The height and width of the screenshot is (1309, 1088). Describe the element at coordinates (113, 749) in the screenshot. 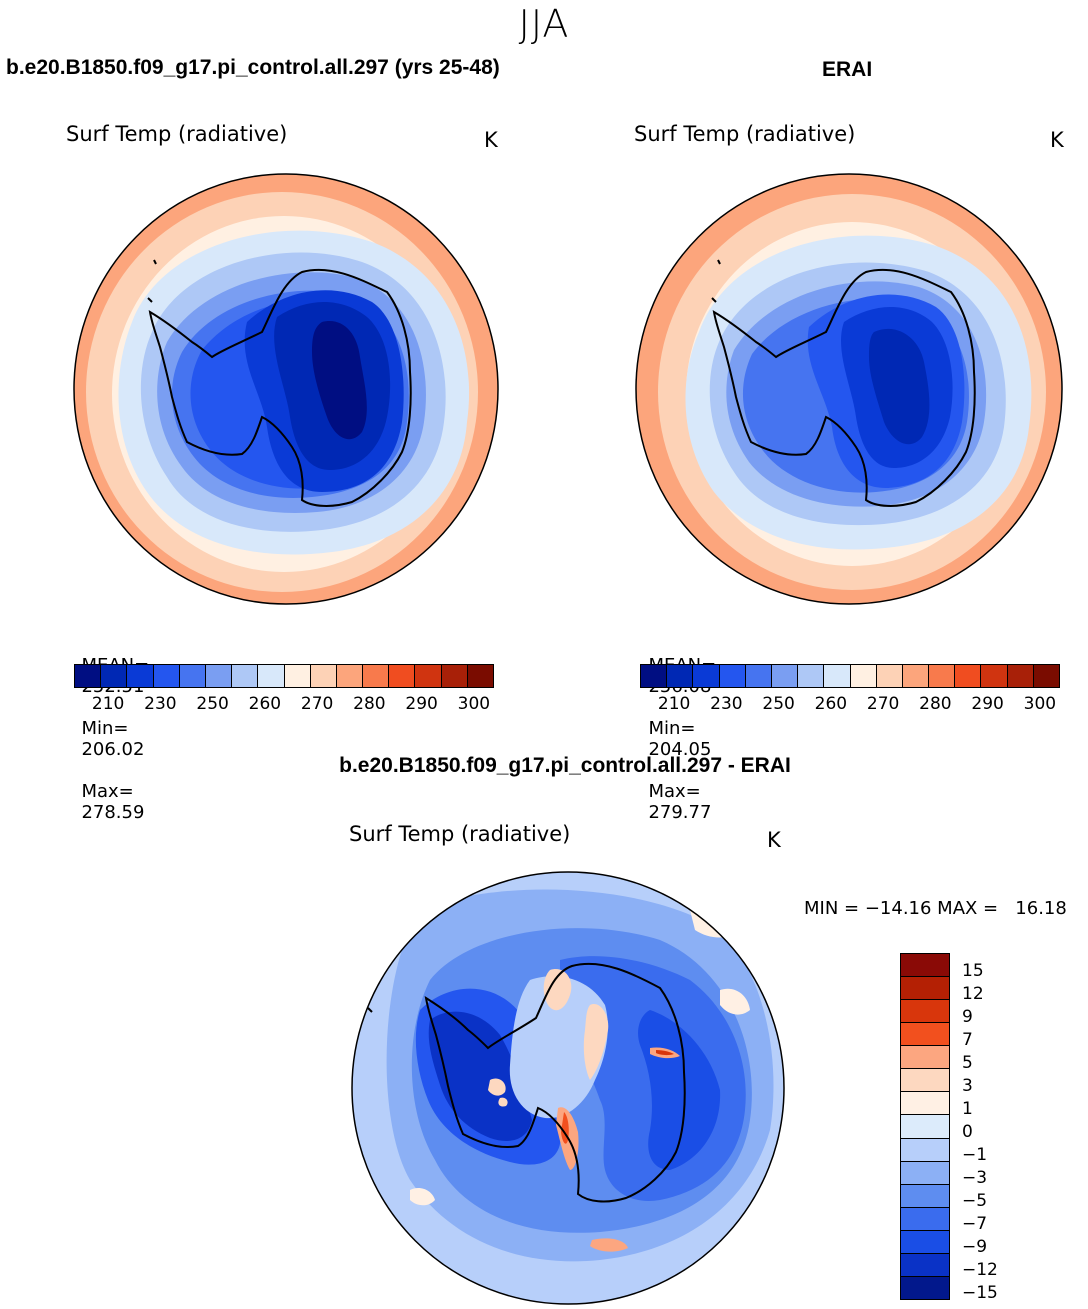

I see `left-min-value: 206.02` at that location.